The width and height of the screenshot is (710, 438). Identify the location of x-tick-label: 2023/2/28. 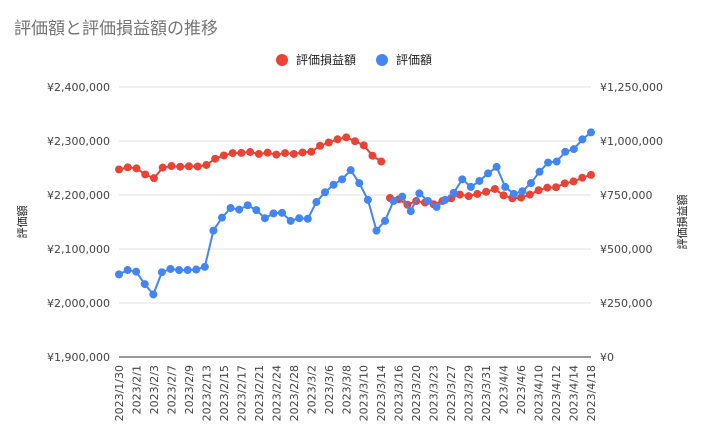
(294, 393).